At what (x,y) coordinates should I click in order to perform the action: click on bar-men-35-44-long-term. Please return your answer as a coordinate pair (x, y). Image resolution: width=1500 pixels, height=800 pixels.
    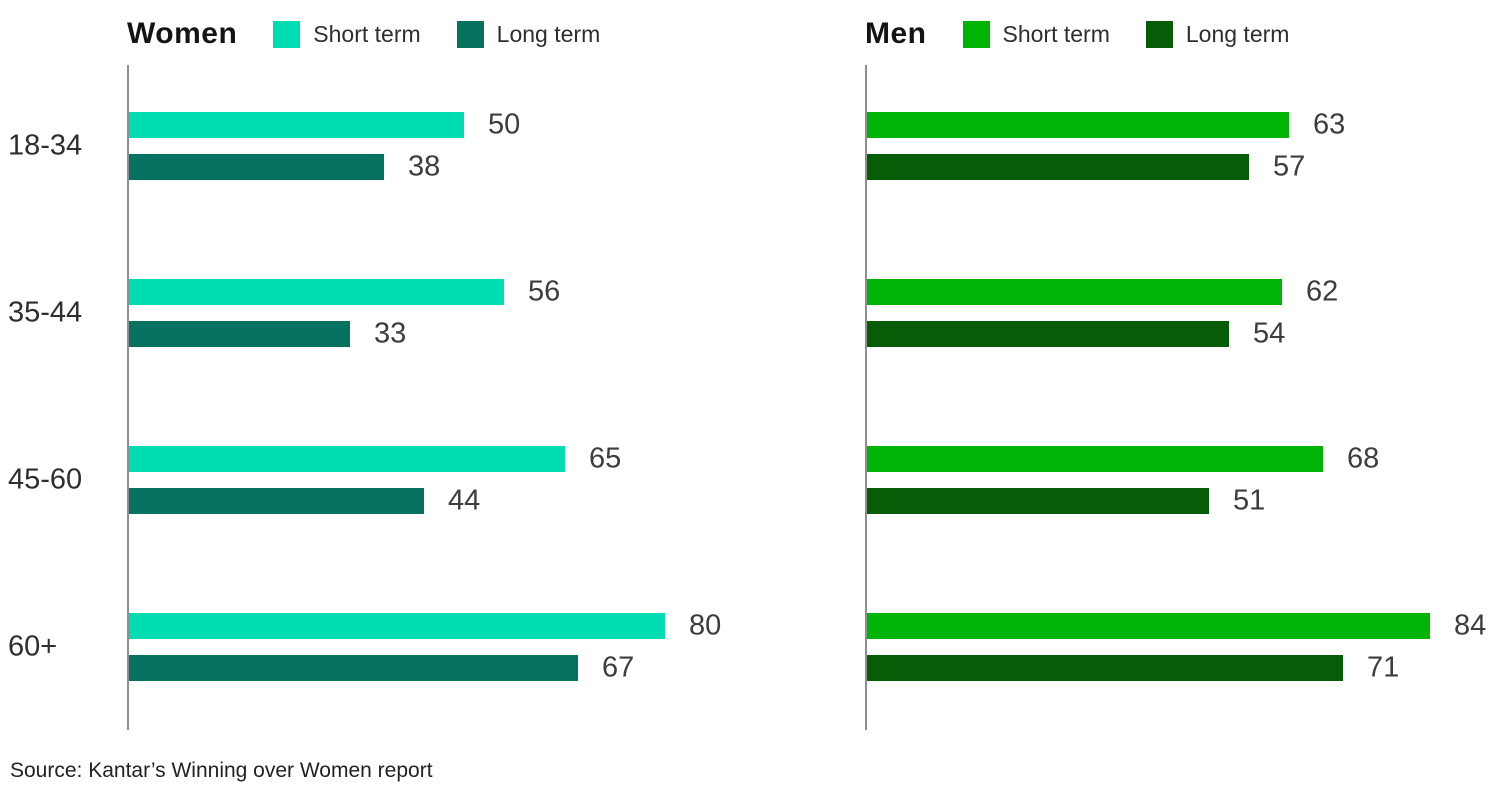
    Looking at the image, I should click on (1048, 334).